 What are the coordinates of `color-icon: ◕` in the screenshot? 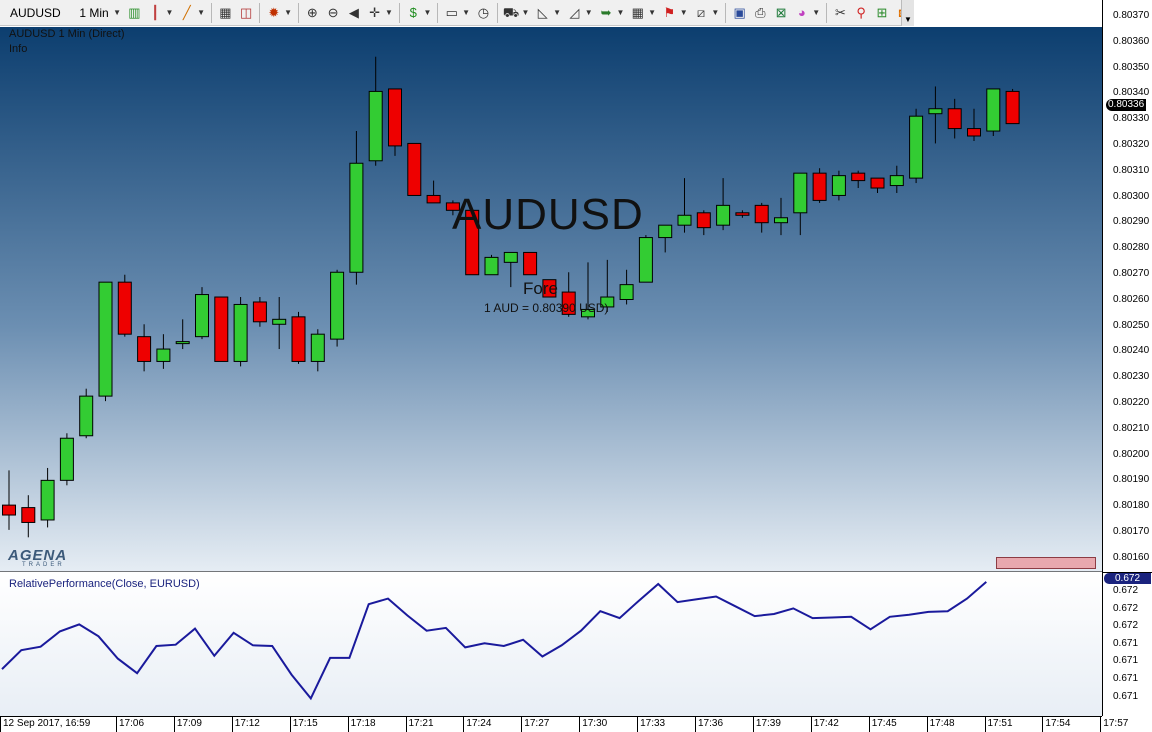 It's located at (801, 12).